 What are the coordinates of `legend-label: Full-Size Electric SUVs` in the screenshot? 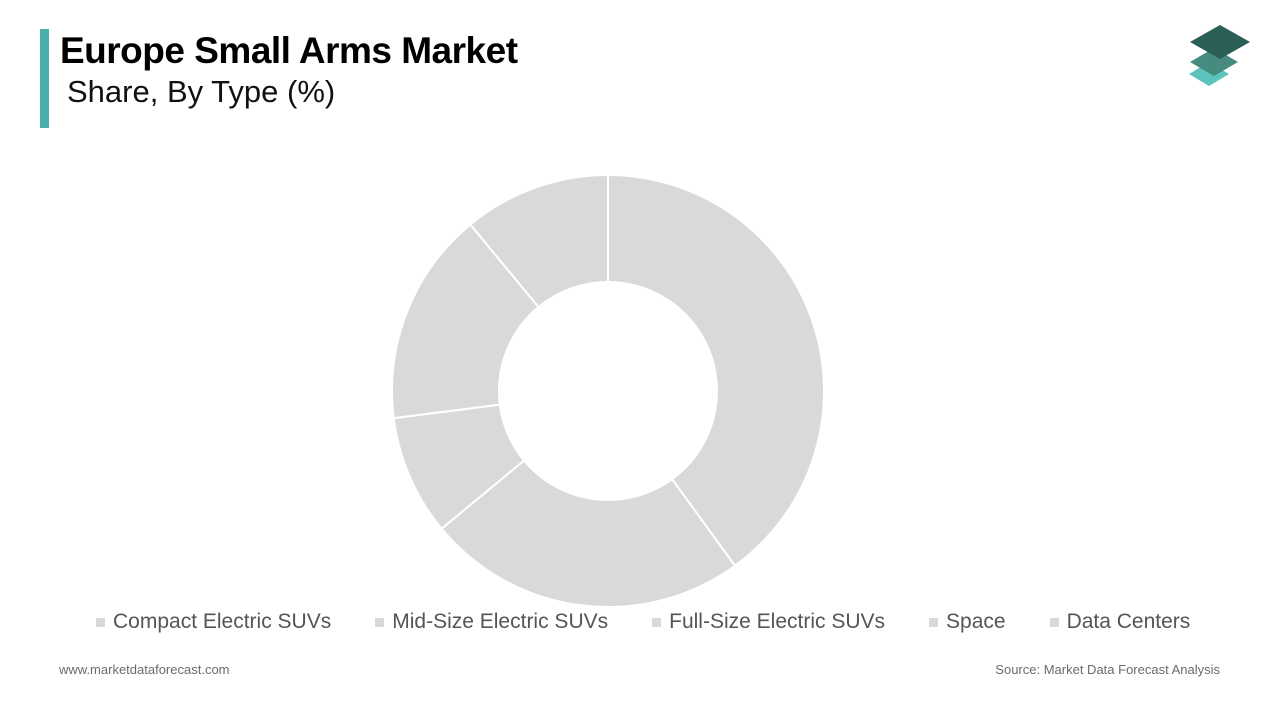 It's located at (777, 621).